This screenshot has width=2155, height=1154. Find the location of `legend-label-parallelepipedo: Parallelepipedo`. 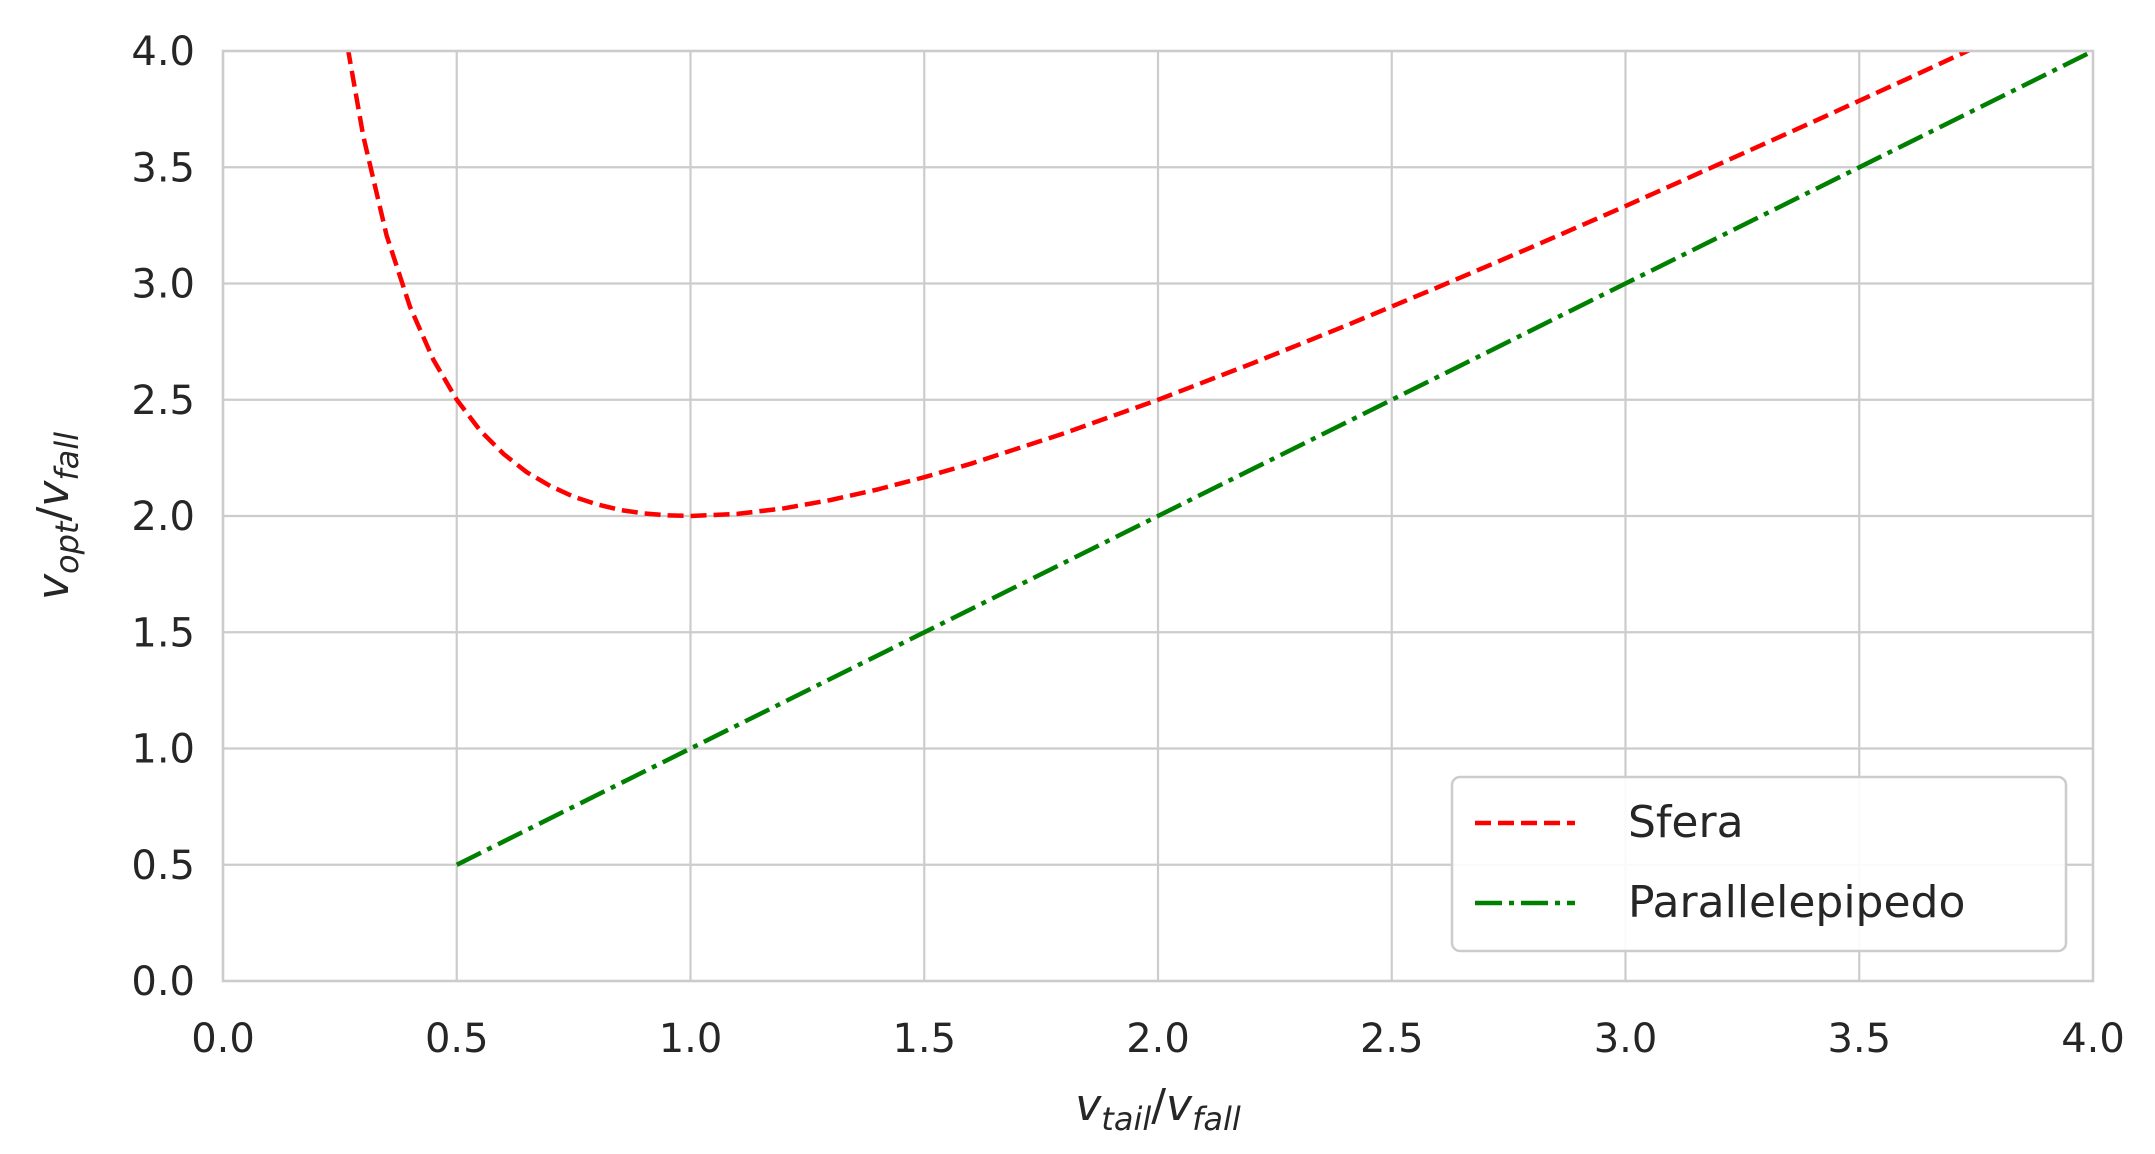

legend-label-parallelepipedo: Parallelepipedo is located at coordinates (1796, 902).